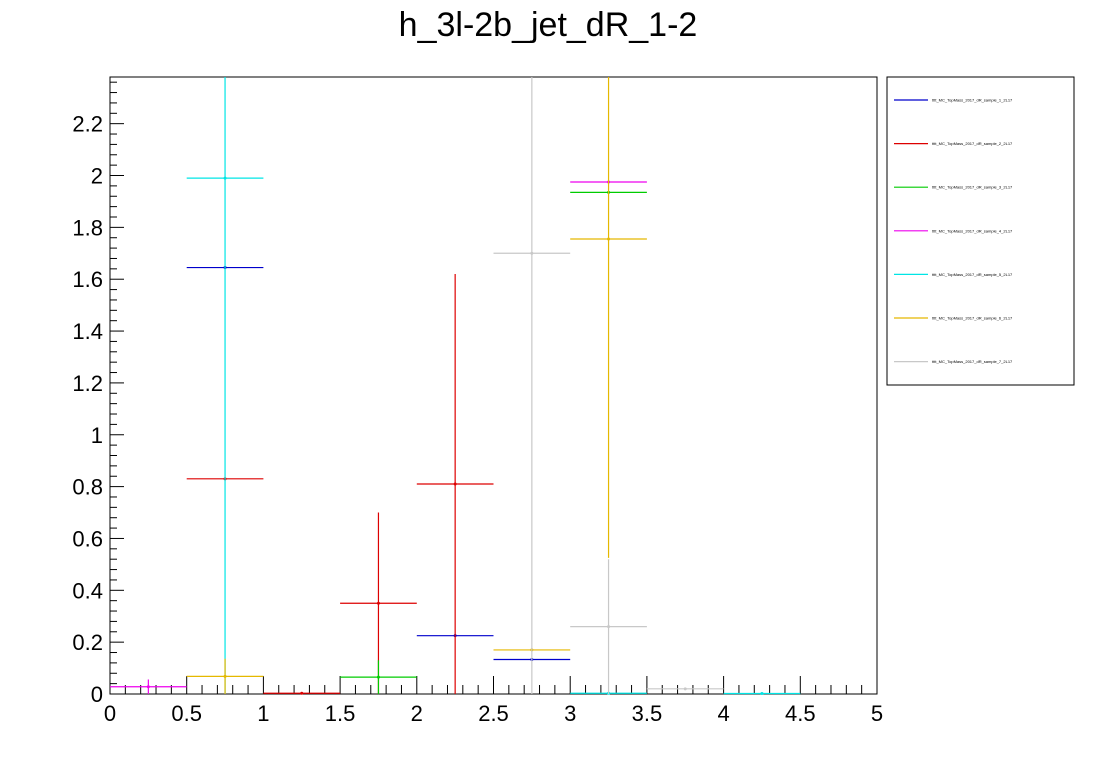 Image resolution: width=1096 pixels, height=772 pixels. Describe the element at coordinates (87, 642) in the screenshot. I see `y-tick-label: 0.2` at that location.